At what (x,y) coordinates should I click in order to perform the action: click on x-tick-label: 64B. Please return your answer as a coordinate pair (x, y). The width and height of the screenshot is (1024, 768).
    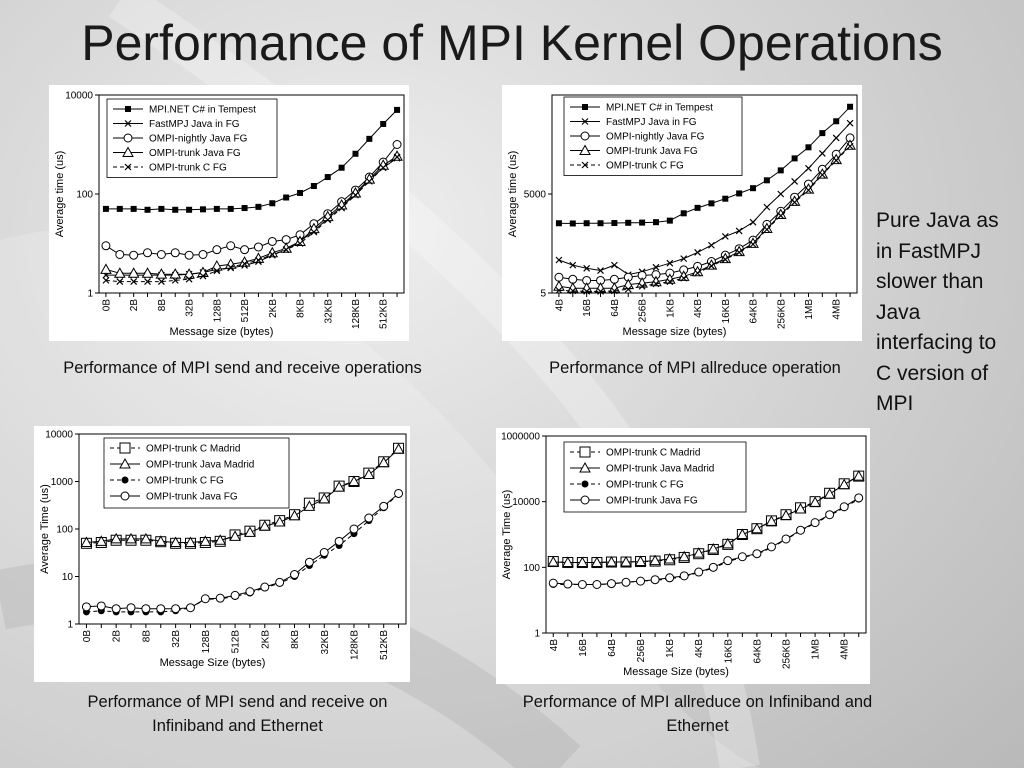
    Looking at the image, I should click on (615, 308).